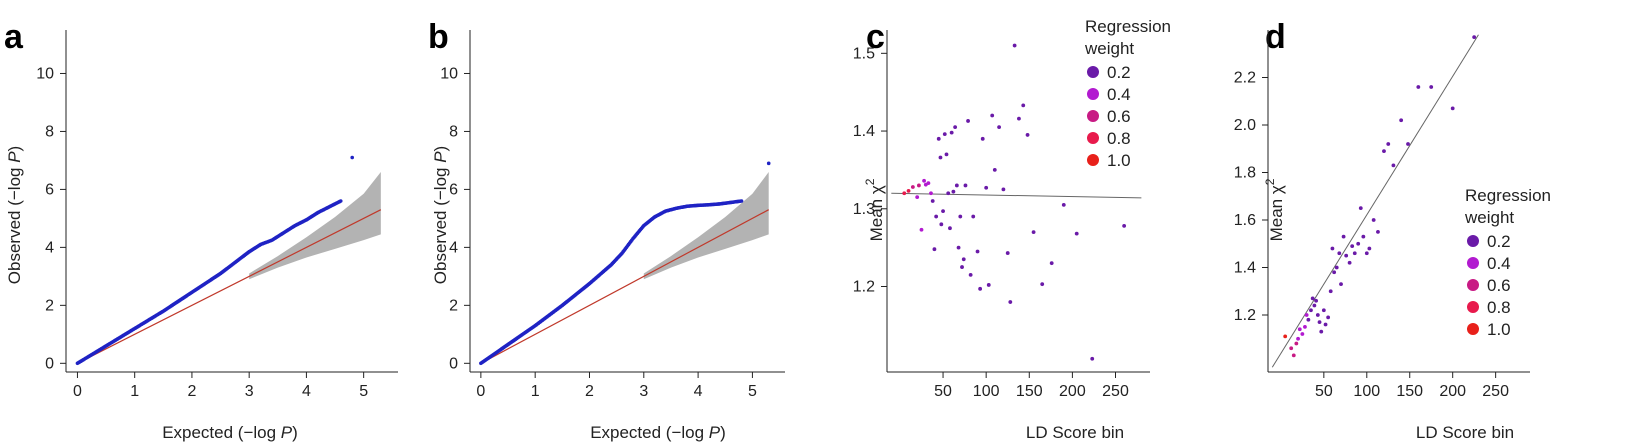 The image size is (1650, 448). I want to click on y-tick-label: 1.2, so click(1245, 315).